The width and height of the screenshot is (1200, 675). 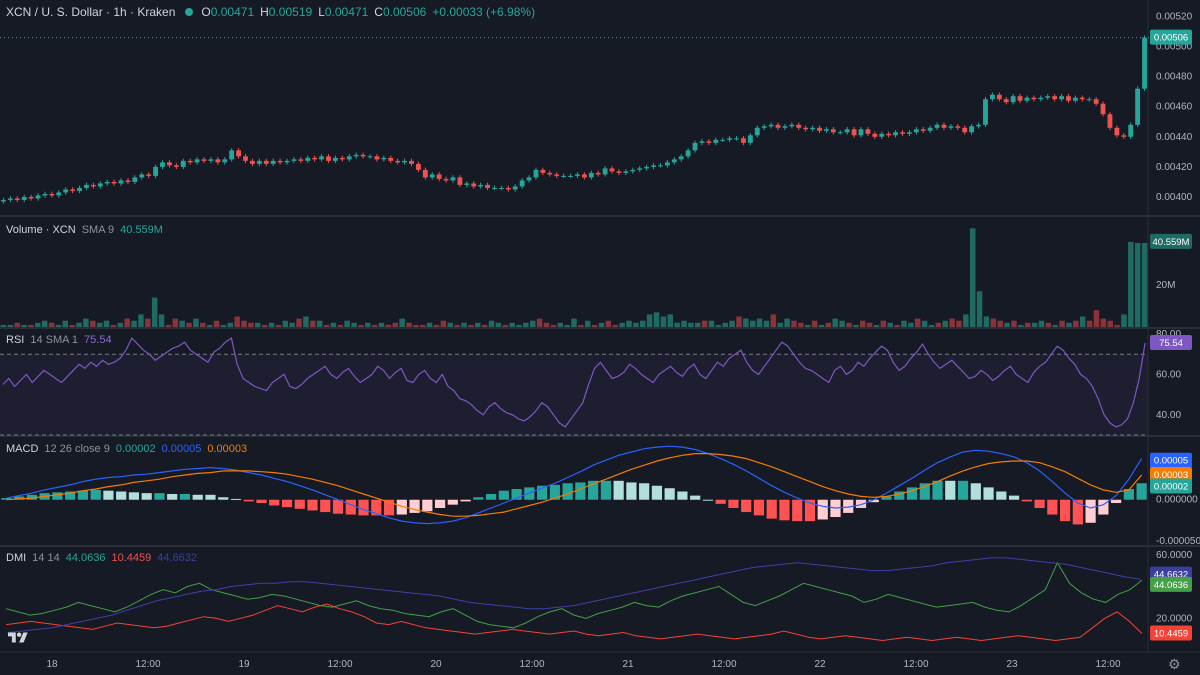 I want to click on time-tick-label: 20, so click(x=436, y=664).